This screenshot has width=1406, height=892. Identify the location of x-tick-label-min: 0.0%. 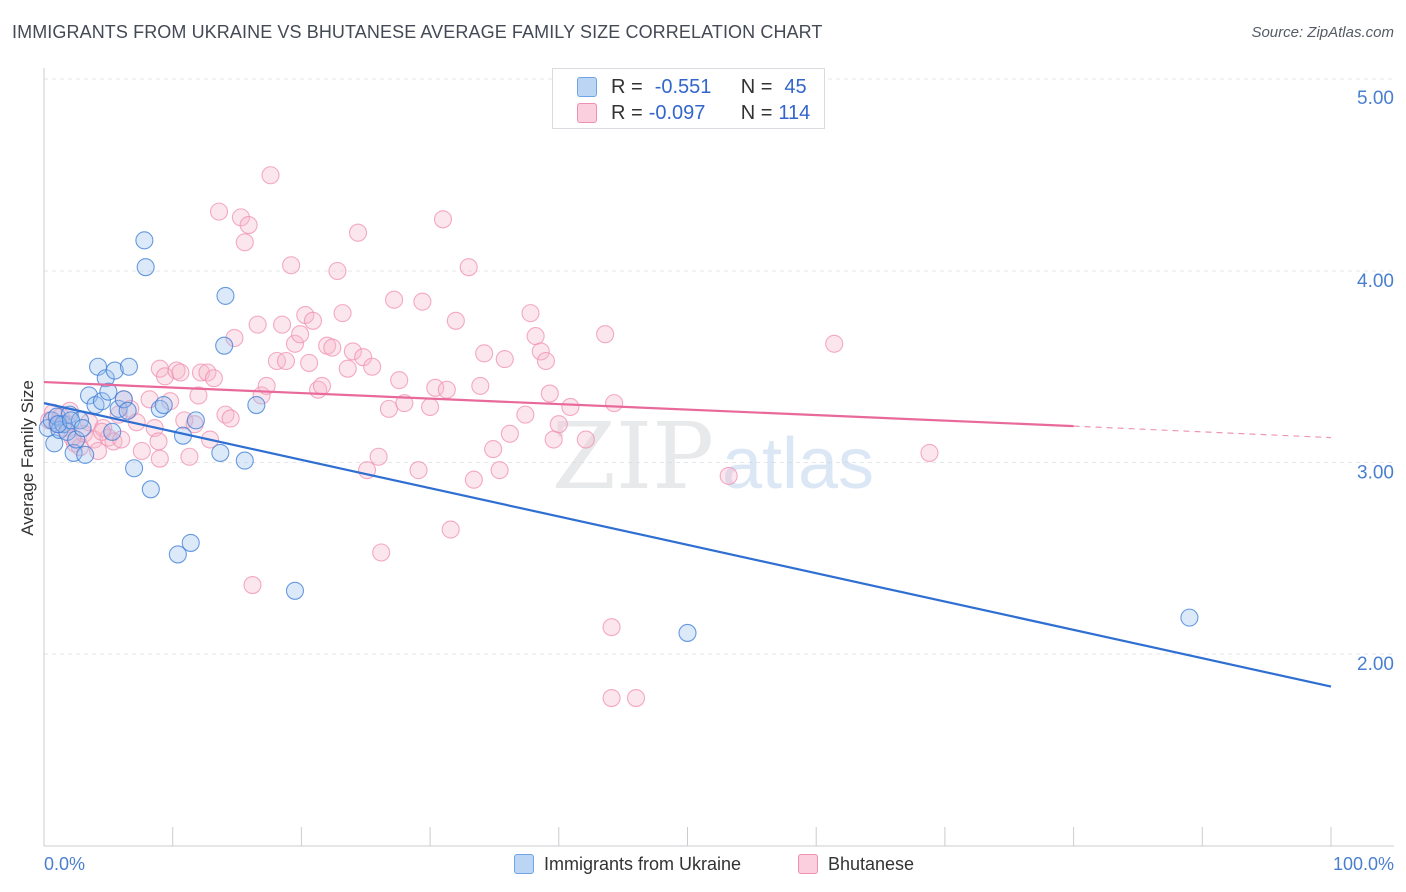
(64, 864).